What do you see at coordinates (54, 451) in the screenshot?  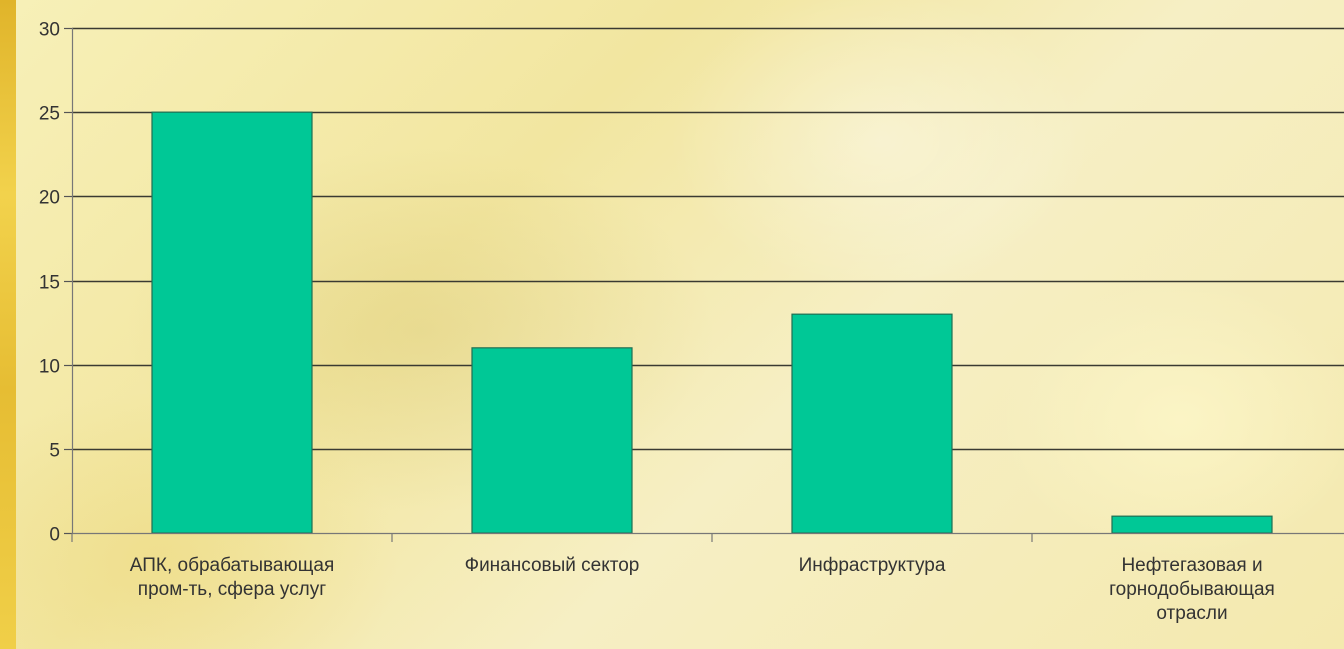 I see `y-tick-label: 5` at bounding box center [54, 451].